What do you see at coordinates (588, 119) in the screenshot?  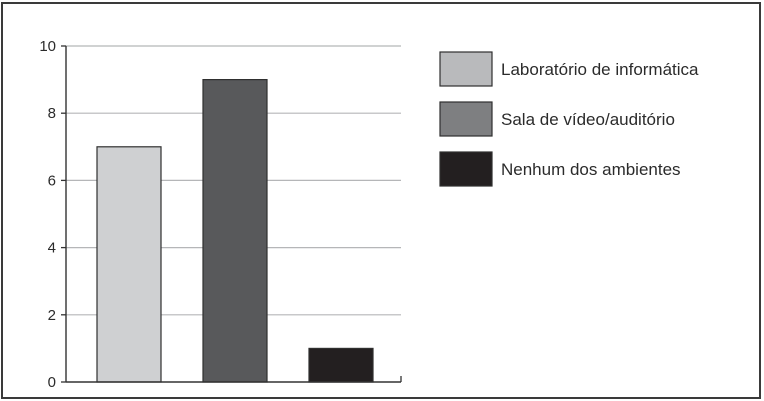 I see `legend-label: Sala de vídeo/auditório` at bounding box center [588, 119].